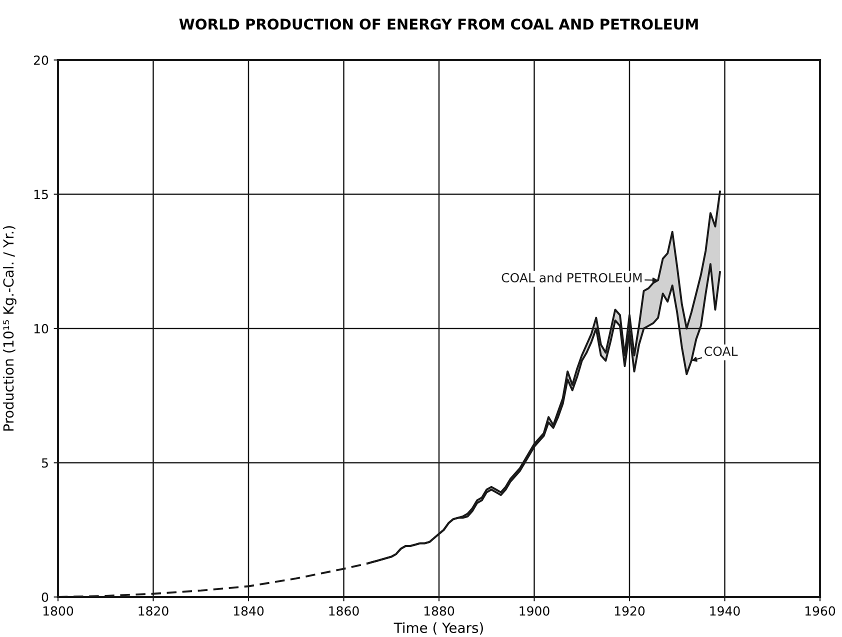  What do you see at coordinates (439, 611) in the screenshot?
I see `x-tick-label: 1880` at bounding box center [439, 611].